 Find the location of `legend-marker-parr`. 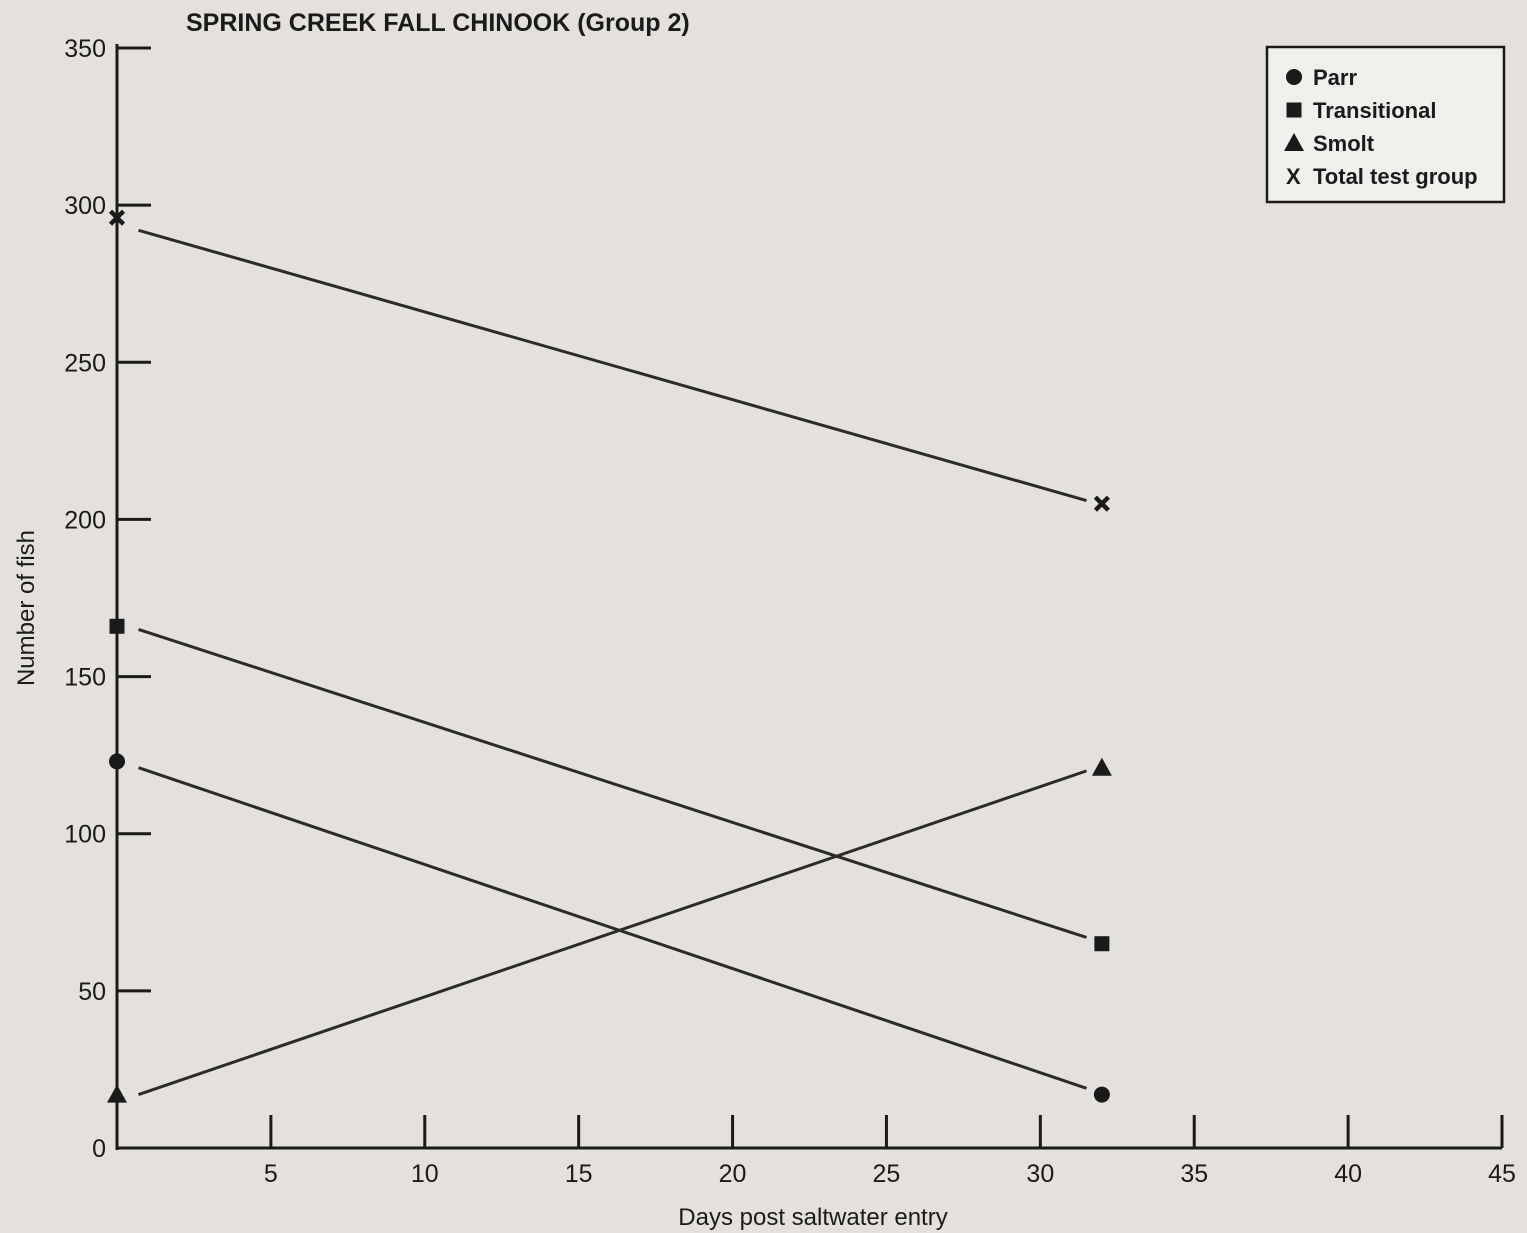

legend-marker-parr is located at coordinates (1294, 77).